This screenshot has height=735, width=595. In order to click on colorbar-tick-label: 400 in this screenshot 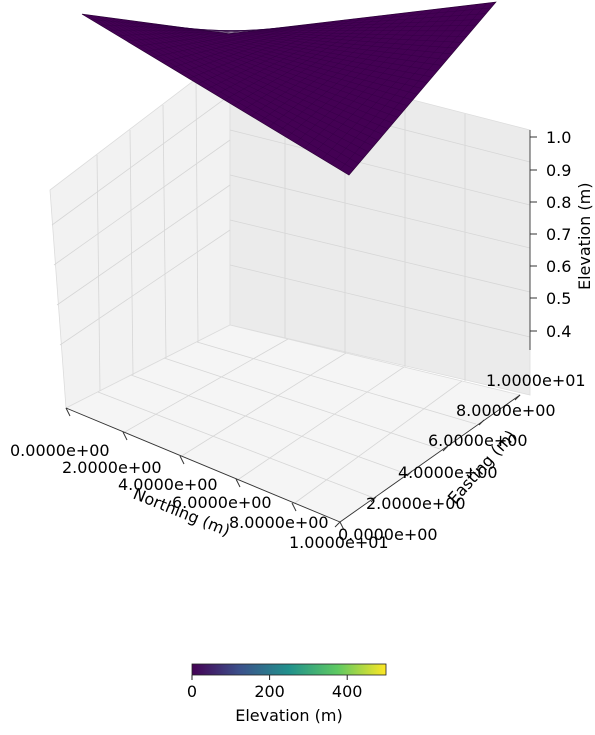, I will do `click(347, 691)`.